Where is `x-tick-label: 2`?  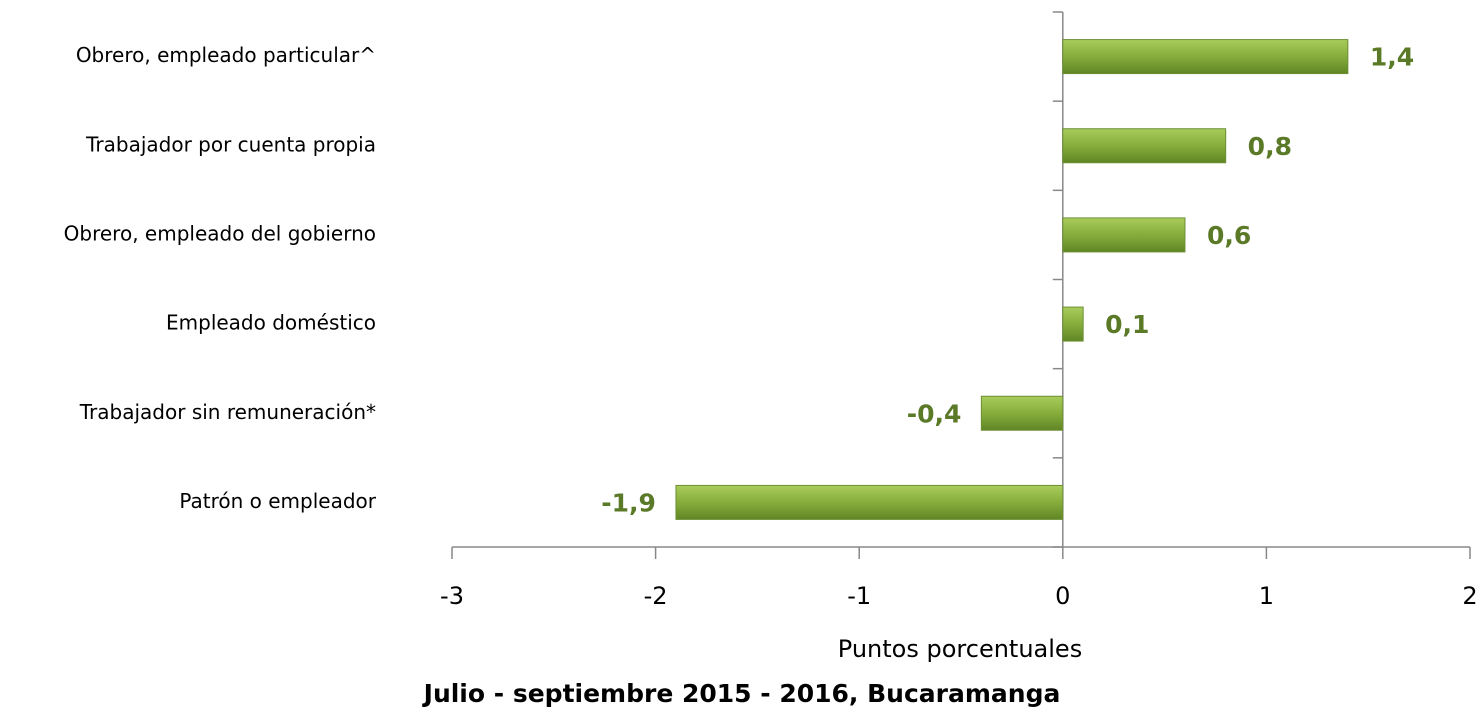 x-tick-label: 2 is located at coordinates (1469, 596).